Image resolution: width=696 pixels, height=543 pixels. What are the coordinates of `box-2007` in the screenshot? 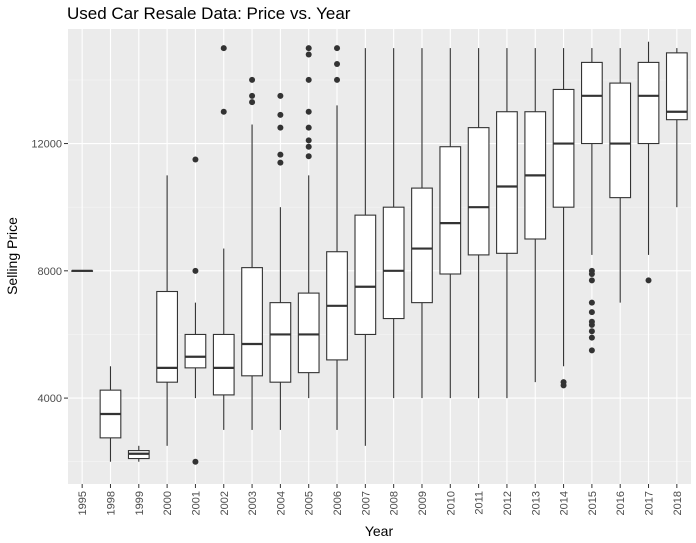 It's located at (365, 247).